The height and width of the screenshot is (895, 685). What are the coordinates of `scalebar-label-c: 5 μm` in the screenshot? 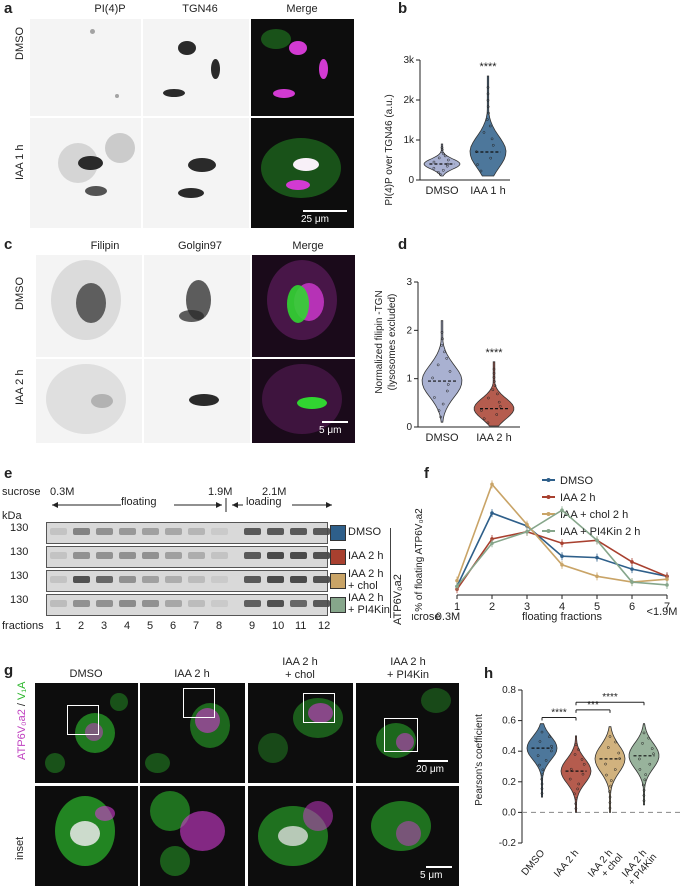 It's located at (330, 430).